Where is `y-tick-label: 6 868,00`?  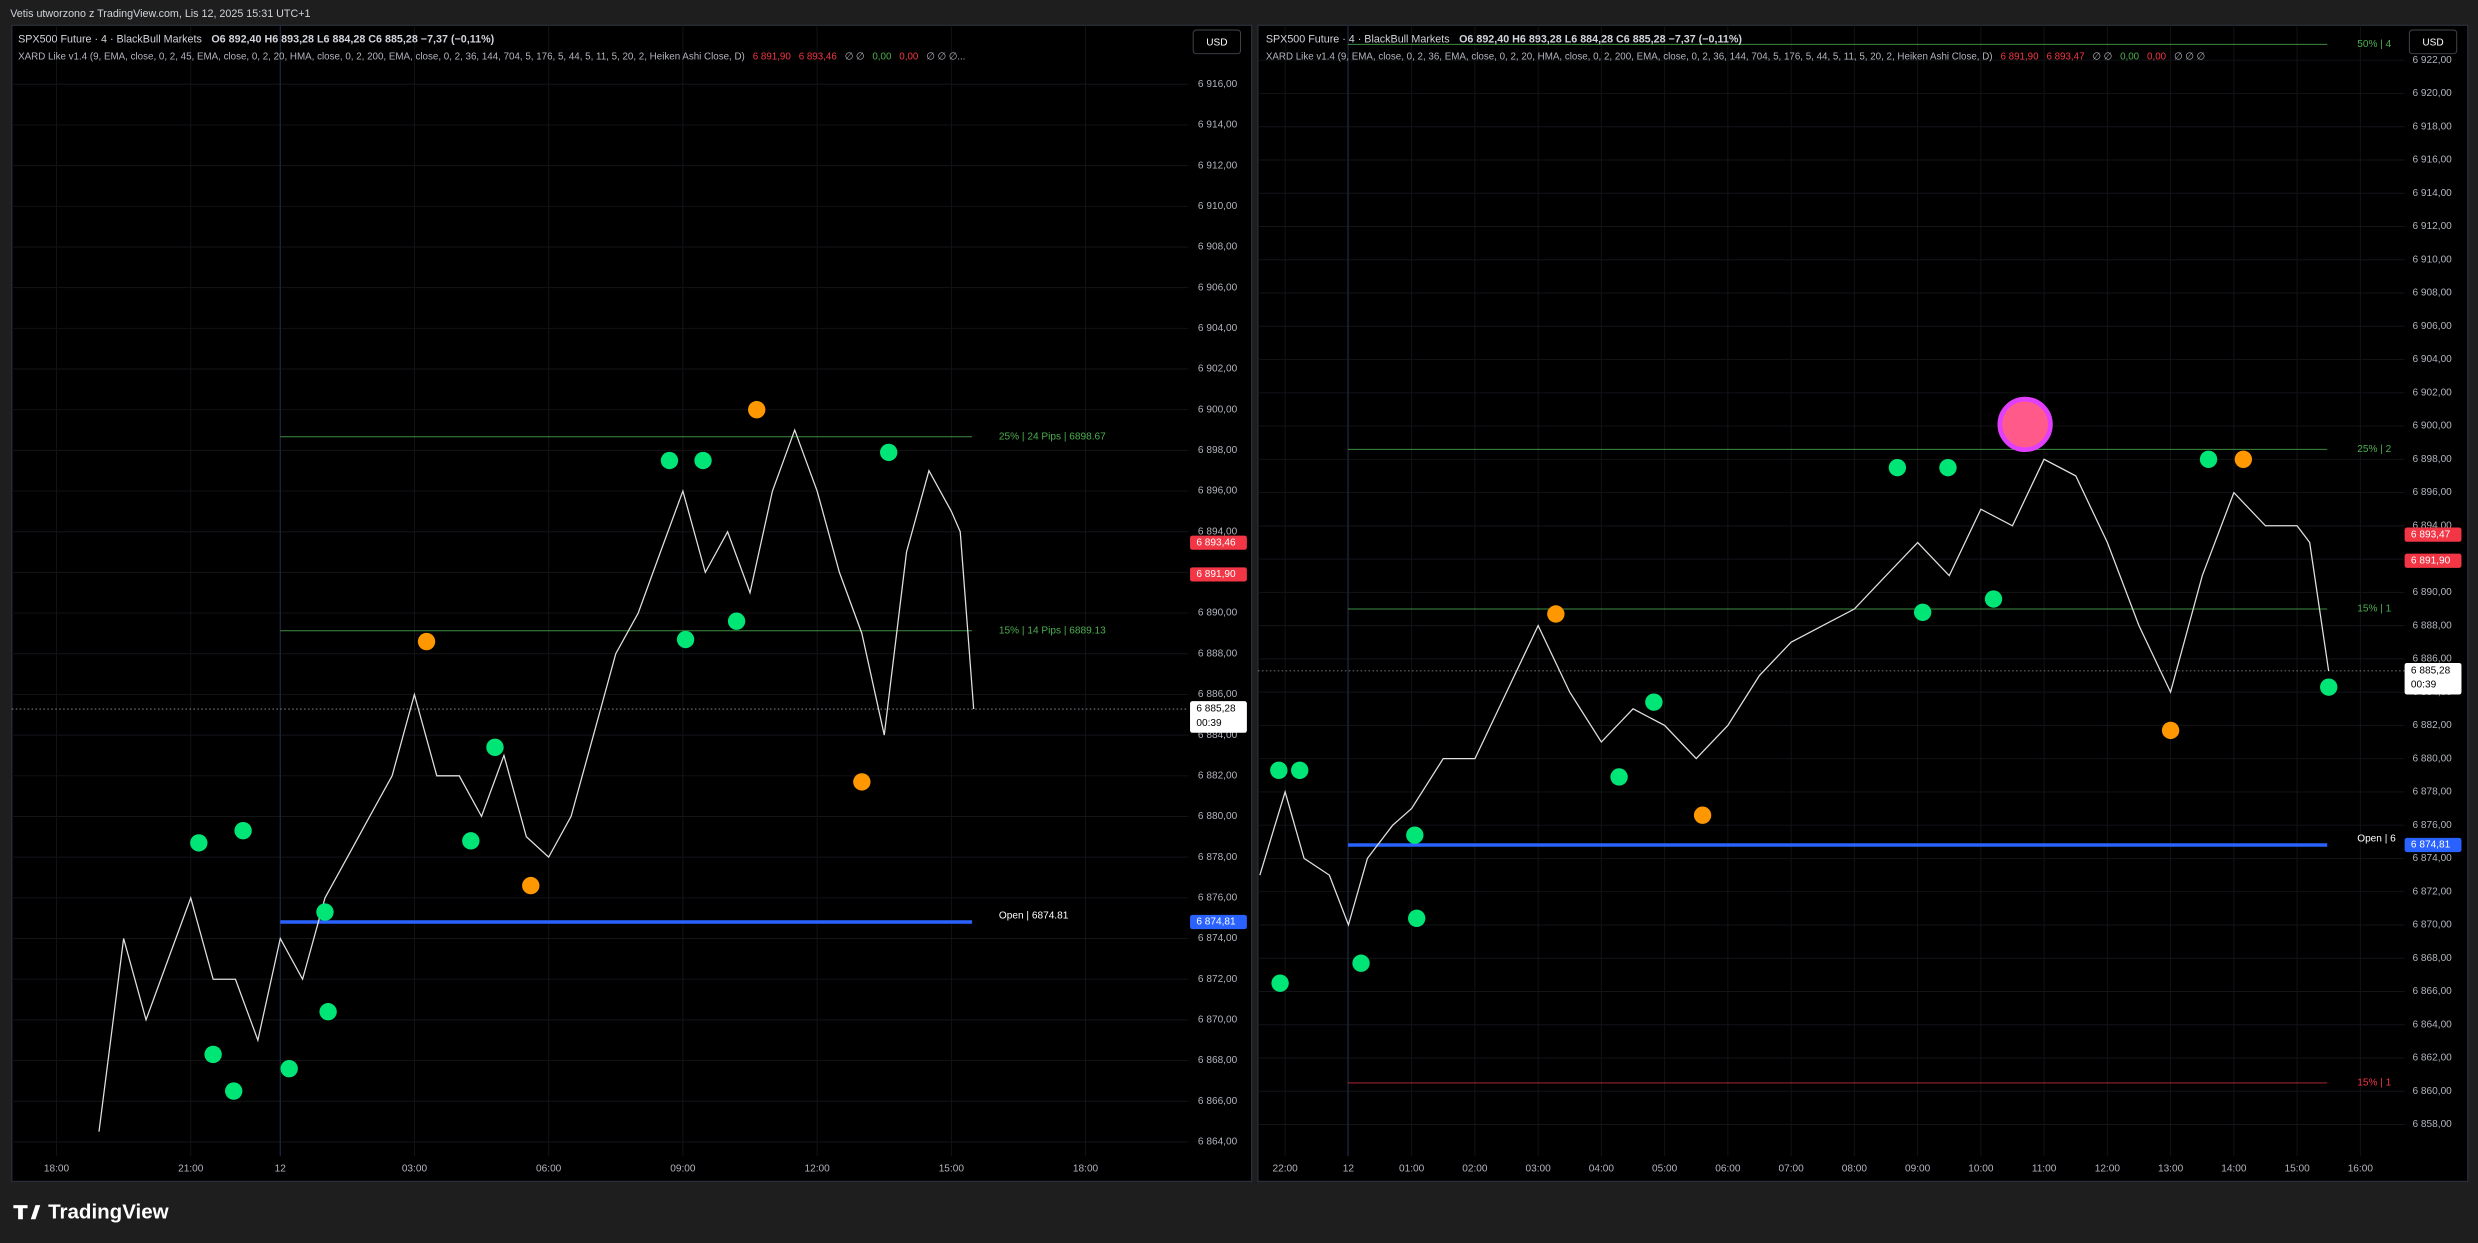 y-tick-label: 6 868,00 is located at coordinates (2433, 958).